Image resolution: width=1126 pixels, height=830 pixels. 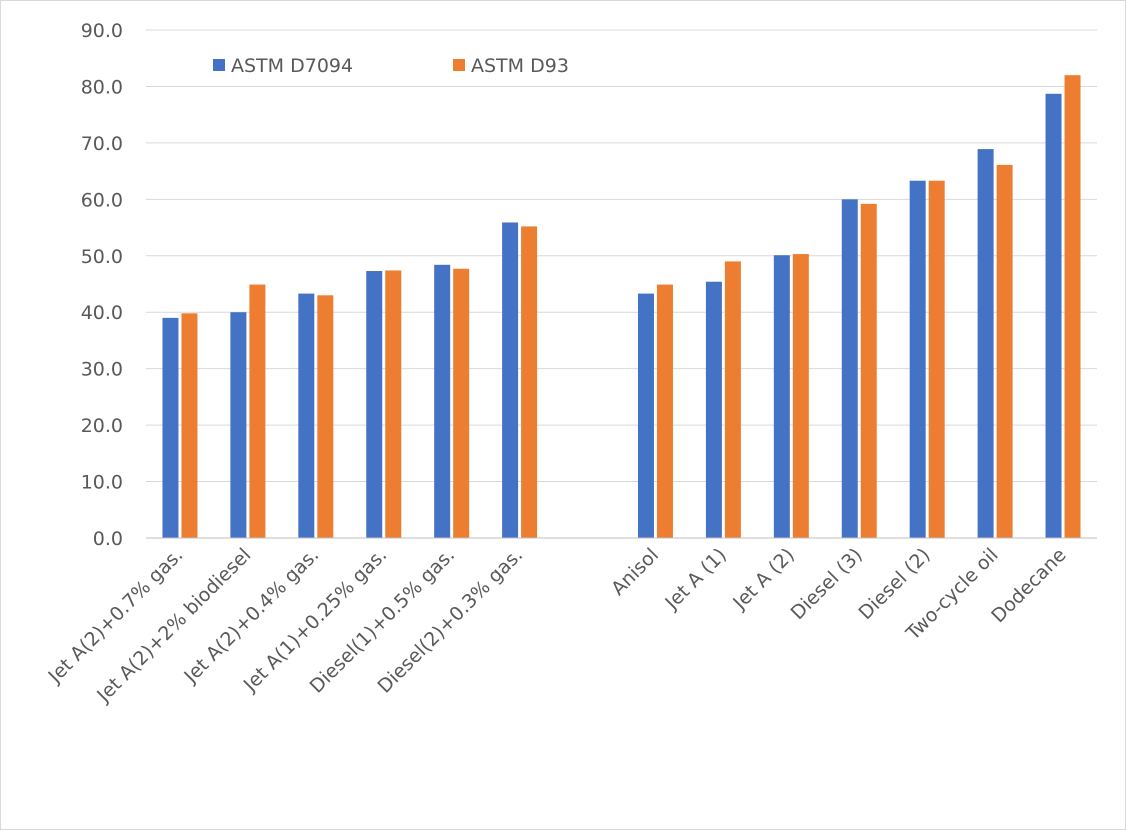 I want to click on y-tick-label: 20.0, so click(x=102, y=426).